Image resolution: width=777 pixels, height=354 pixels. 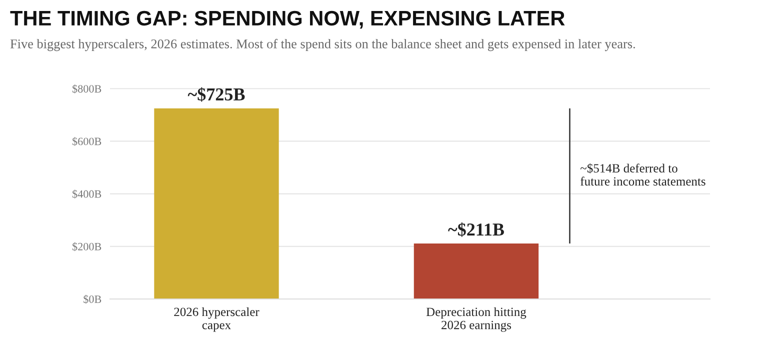 I want to click on data-label: ~$725B, so click(x=216, y=94).